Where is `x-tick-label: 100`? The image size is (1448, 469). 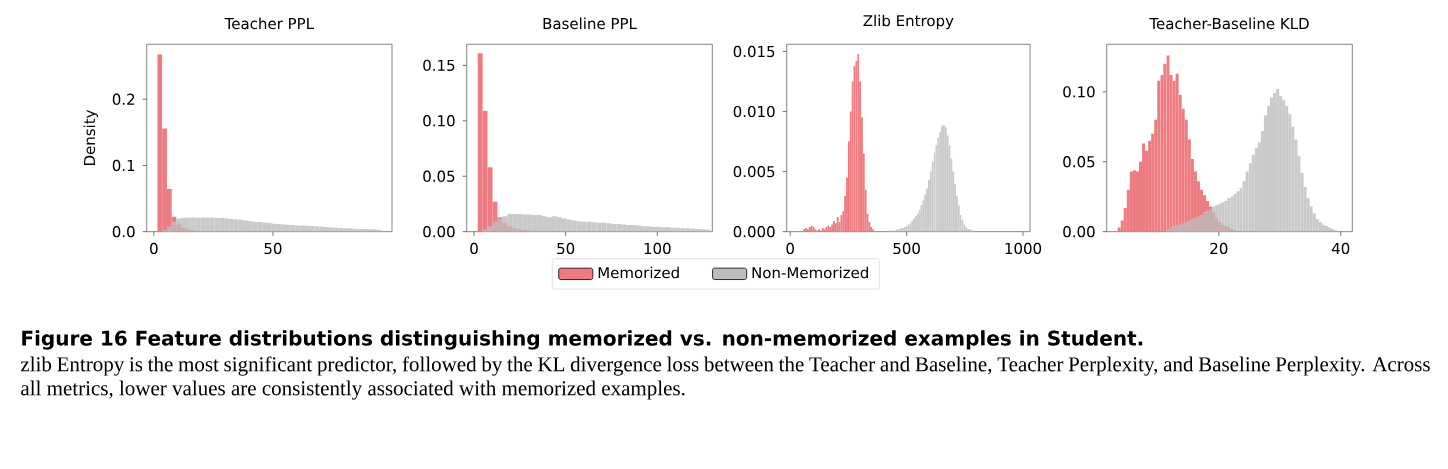 x-tick-label: 100 is located at coordinates (657, 248).